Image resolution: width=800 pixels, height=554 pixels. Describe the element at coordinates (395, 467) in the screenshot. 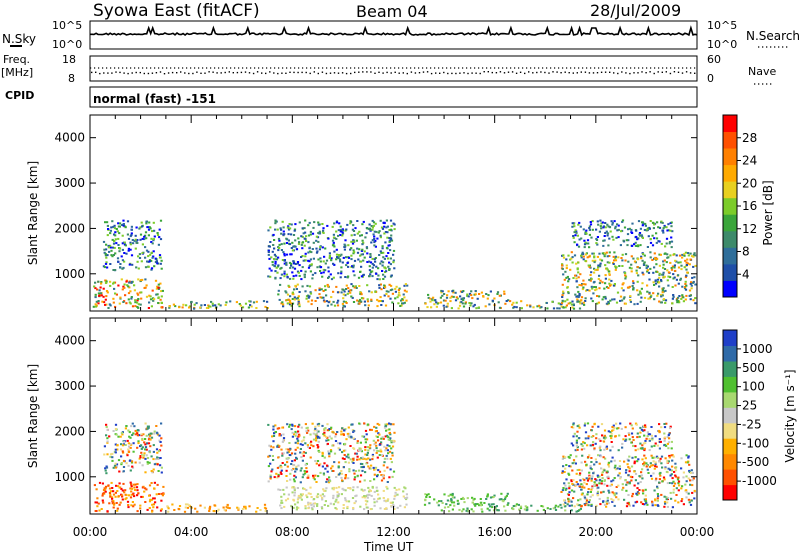

I see `velocity-echo-layer` at that location.